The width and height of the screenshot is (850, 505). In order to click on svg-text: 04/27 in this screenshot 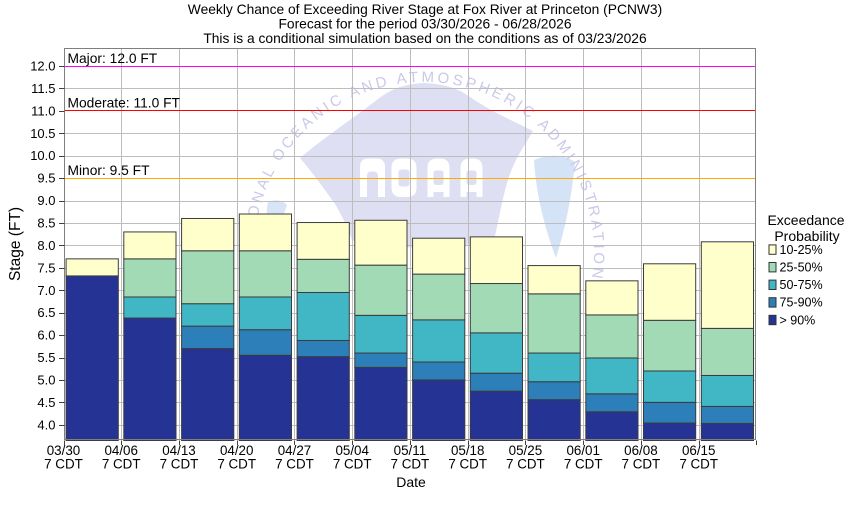, I will do `click(295, 450)`.